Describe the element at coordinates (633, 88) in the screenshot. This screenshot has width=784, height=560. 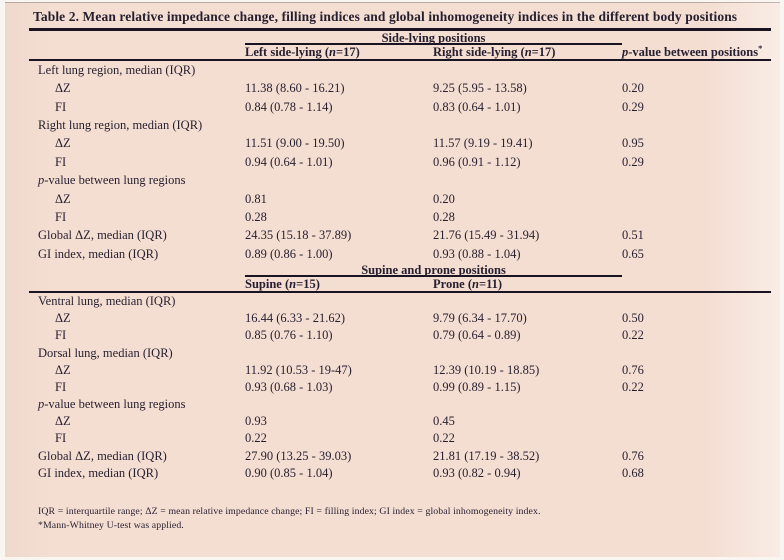
I see `cell-pvalue: 0.20` at that location.